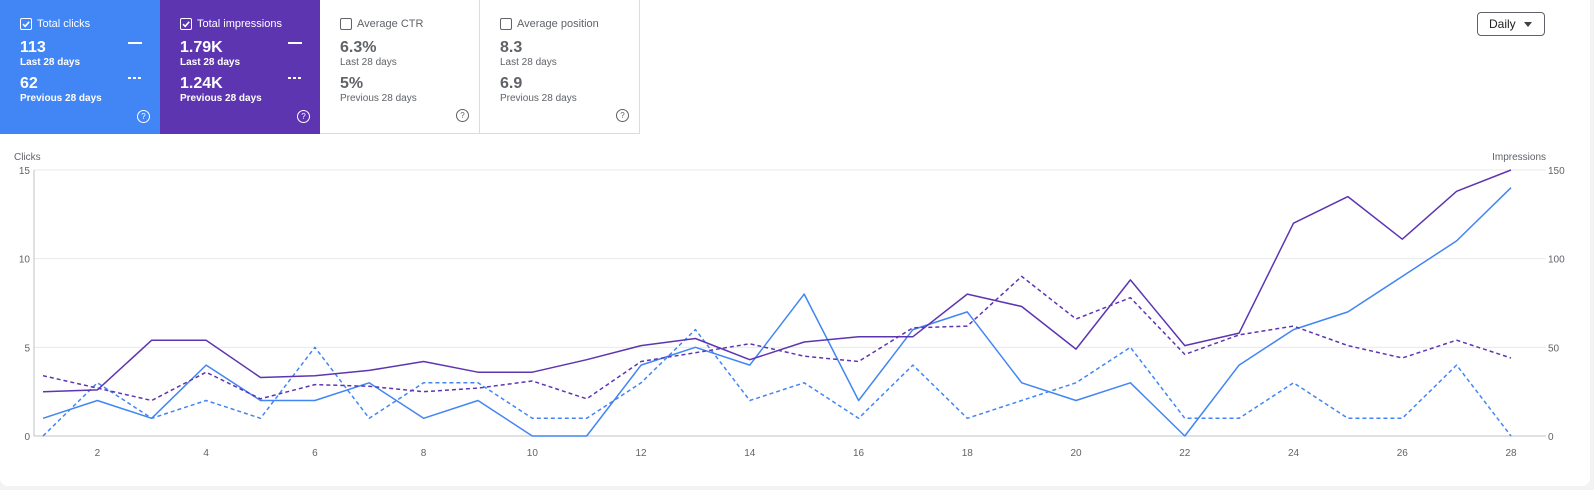 This screenshot has width=1594, height=490. I want to click on card-header: Total clicks, so click(90, 24).